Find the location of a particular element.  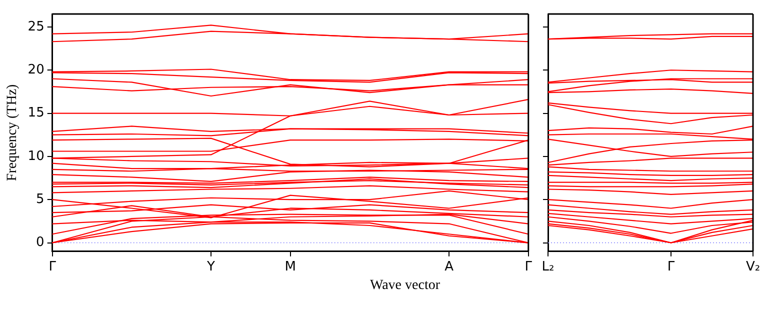

x-tick-label: L₂ is located at coordinates (548, 267).